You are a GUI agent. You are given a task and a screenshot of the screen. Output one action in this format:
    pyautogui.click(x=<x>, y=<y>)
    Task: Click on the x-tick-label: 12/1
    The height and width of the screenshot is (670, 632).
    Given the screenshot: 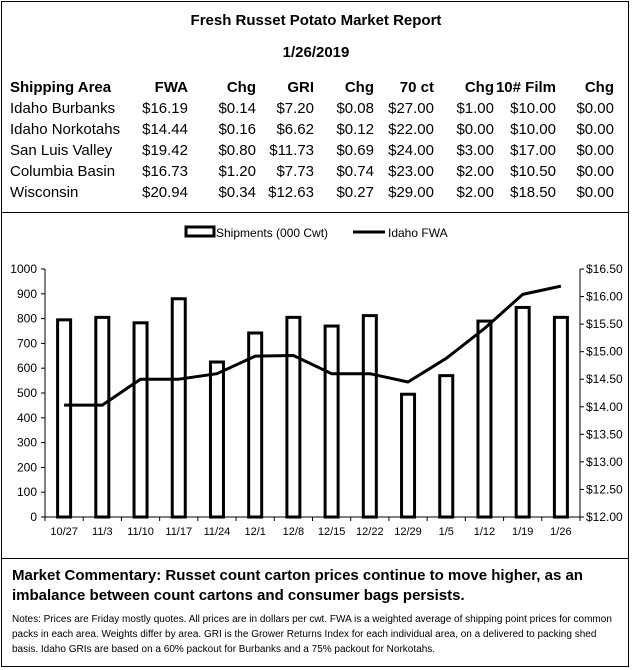 What is the action you would take?
    pyautogui.click(x=254, y=532)
    